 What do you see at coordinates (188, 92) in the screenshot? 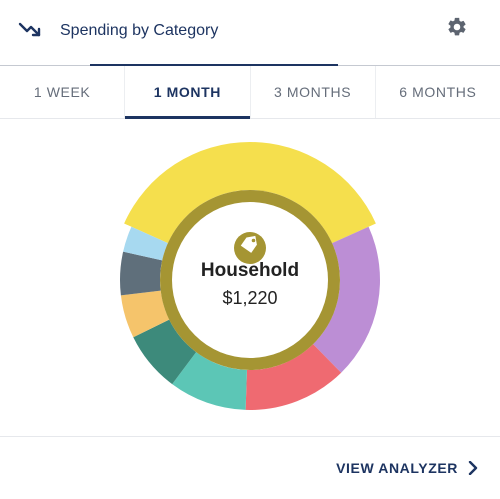
I see `tab-1-month: 1 MONTH` at bounding box center [188, 92].